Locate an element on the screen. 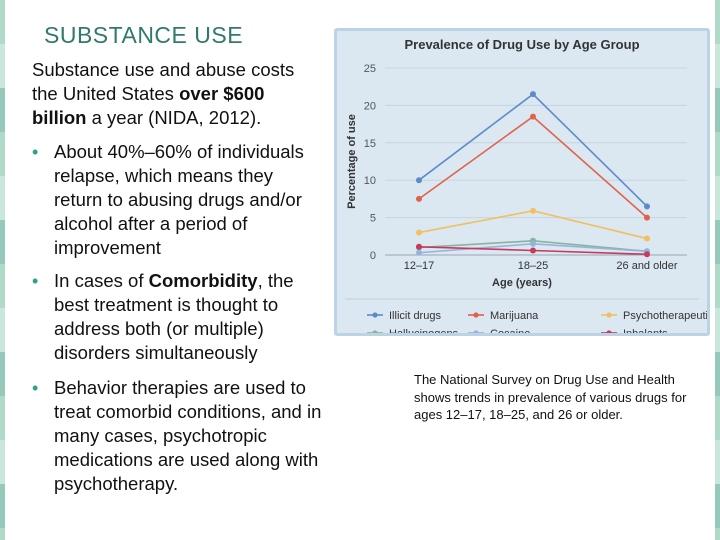 This screenshot has width=720, height=540. legend-label: Inhalants is located at coordinates (645, 330).